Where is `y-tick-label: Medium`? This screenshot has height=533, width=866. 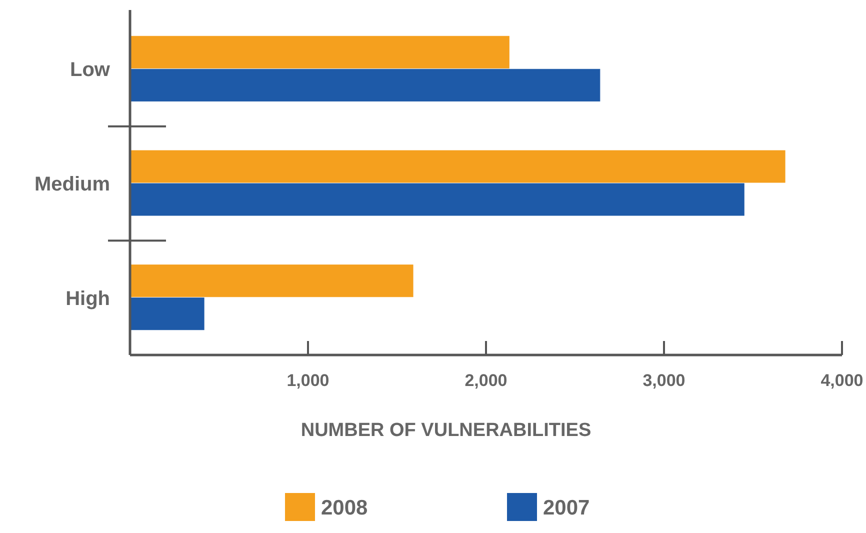
y-tick-label: Medium is located at coordinates (72, 185).